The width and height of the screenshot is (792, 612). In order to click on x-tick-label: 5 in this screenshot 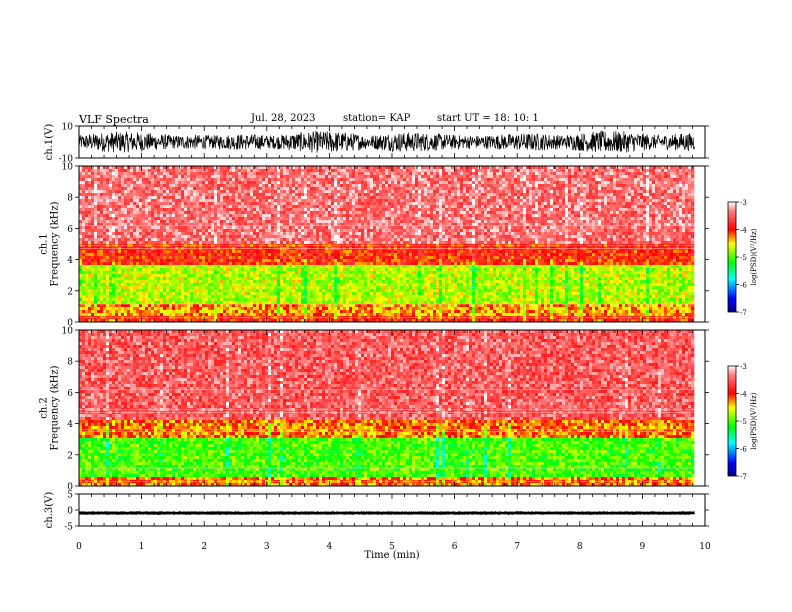, I will do `click(392, 547)`.